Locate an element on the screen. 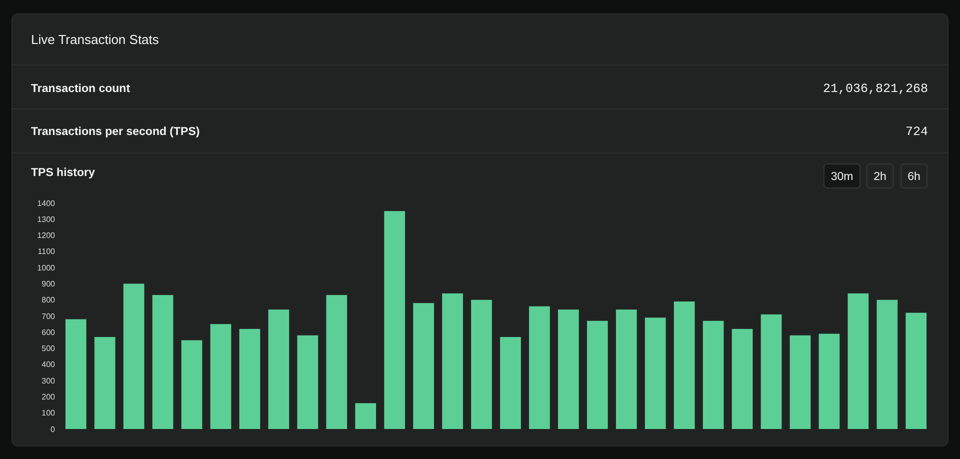  y-tick-label: 1400 is located at coordinates (46, 203).